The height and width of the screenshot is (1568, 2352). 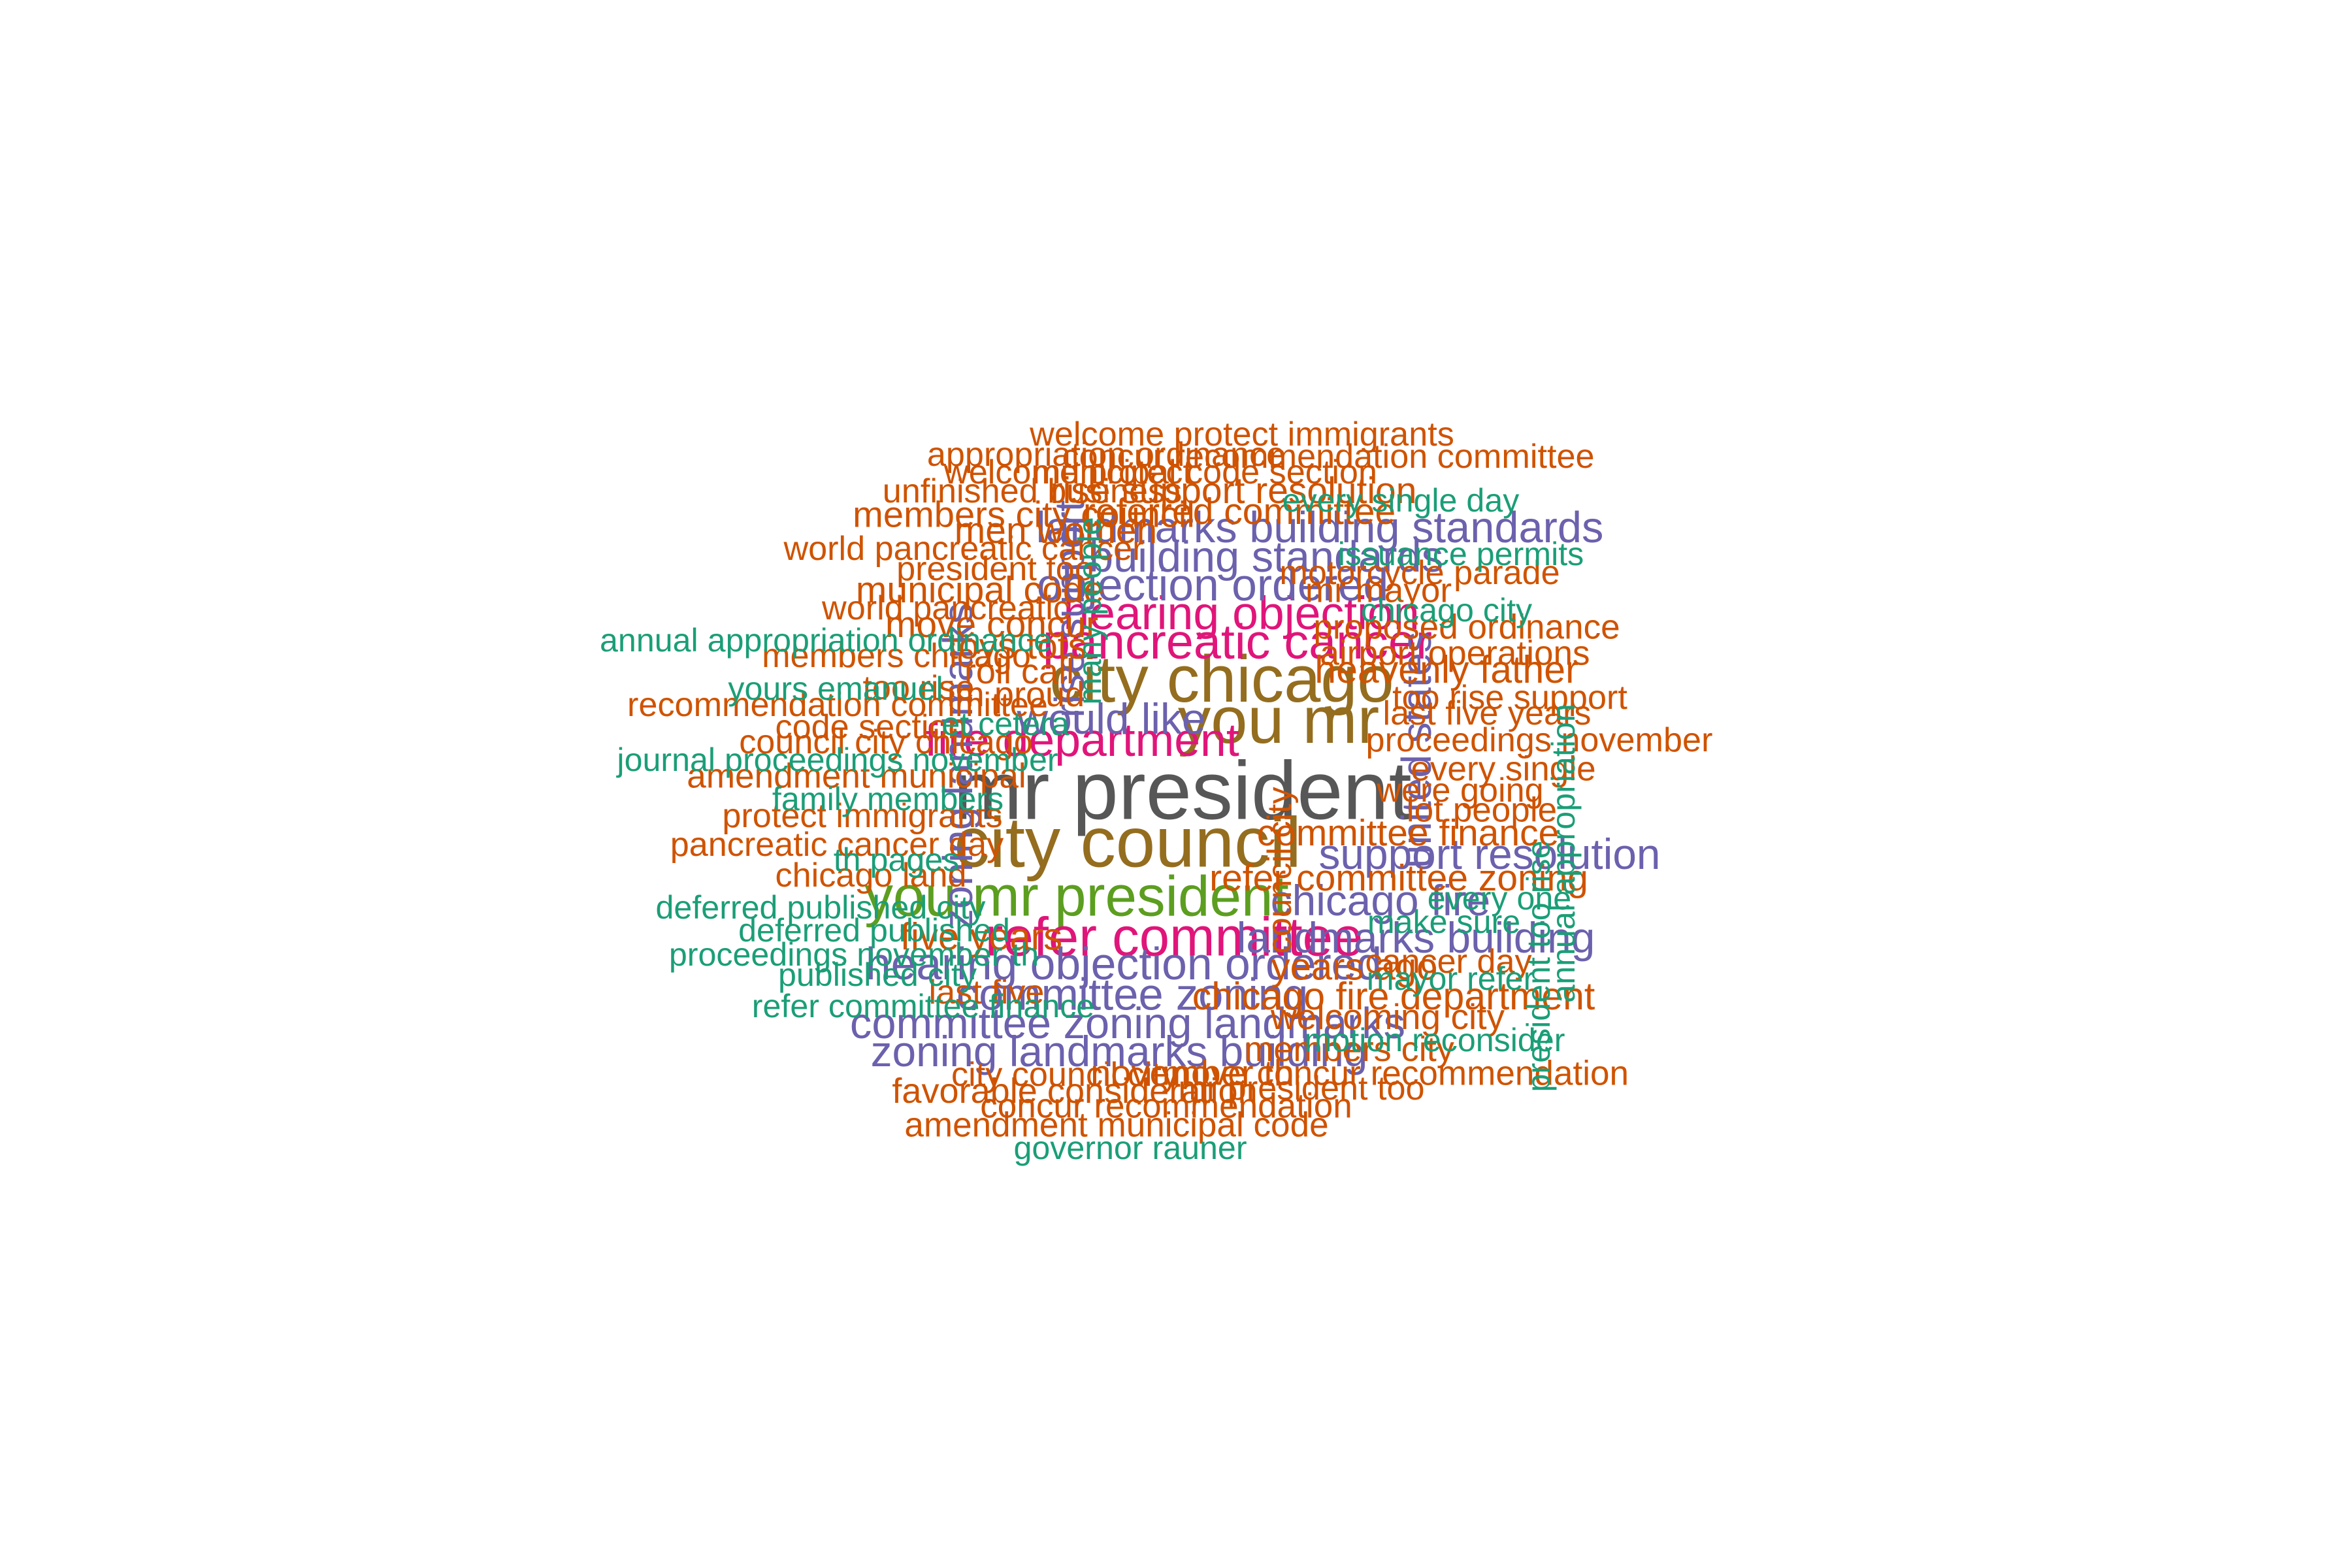 I want to click on word-cloud-term: zoning landmarks building, so click(x=1119, y=1051).